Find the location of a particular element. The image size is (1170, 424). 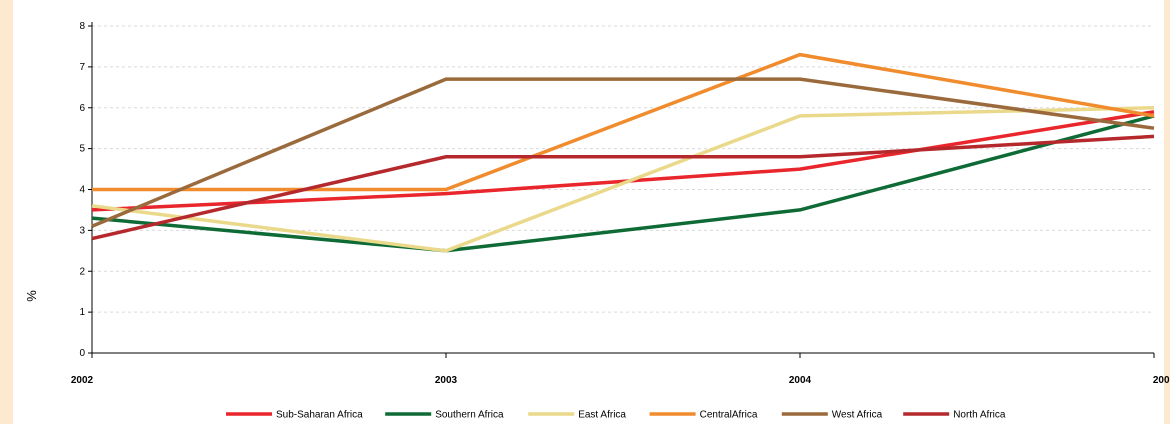

y-tick-label: 2 is located at coordinates (82, 271).